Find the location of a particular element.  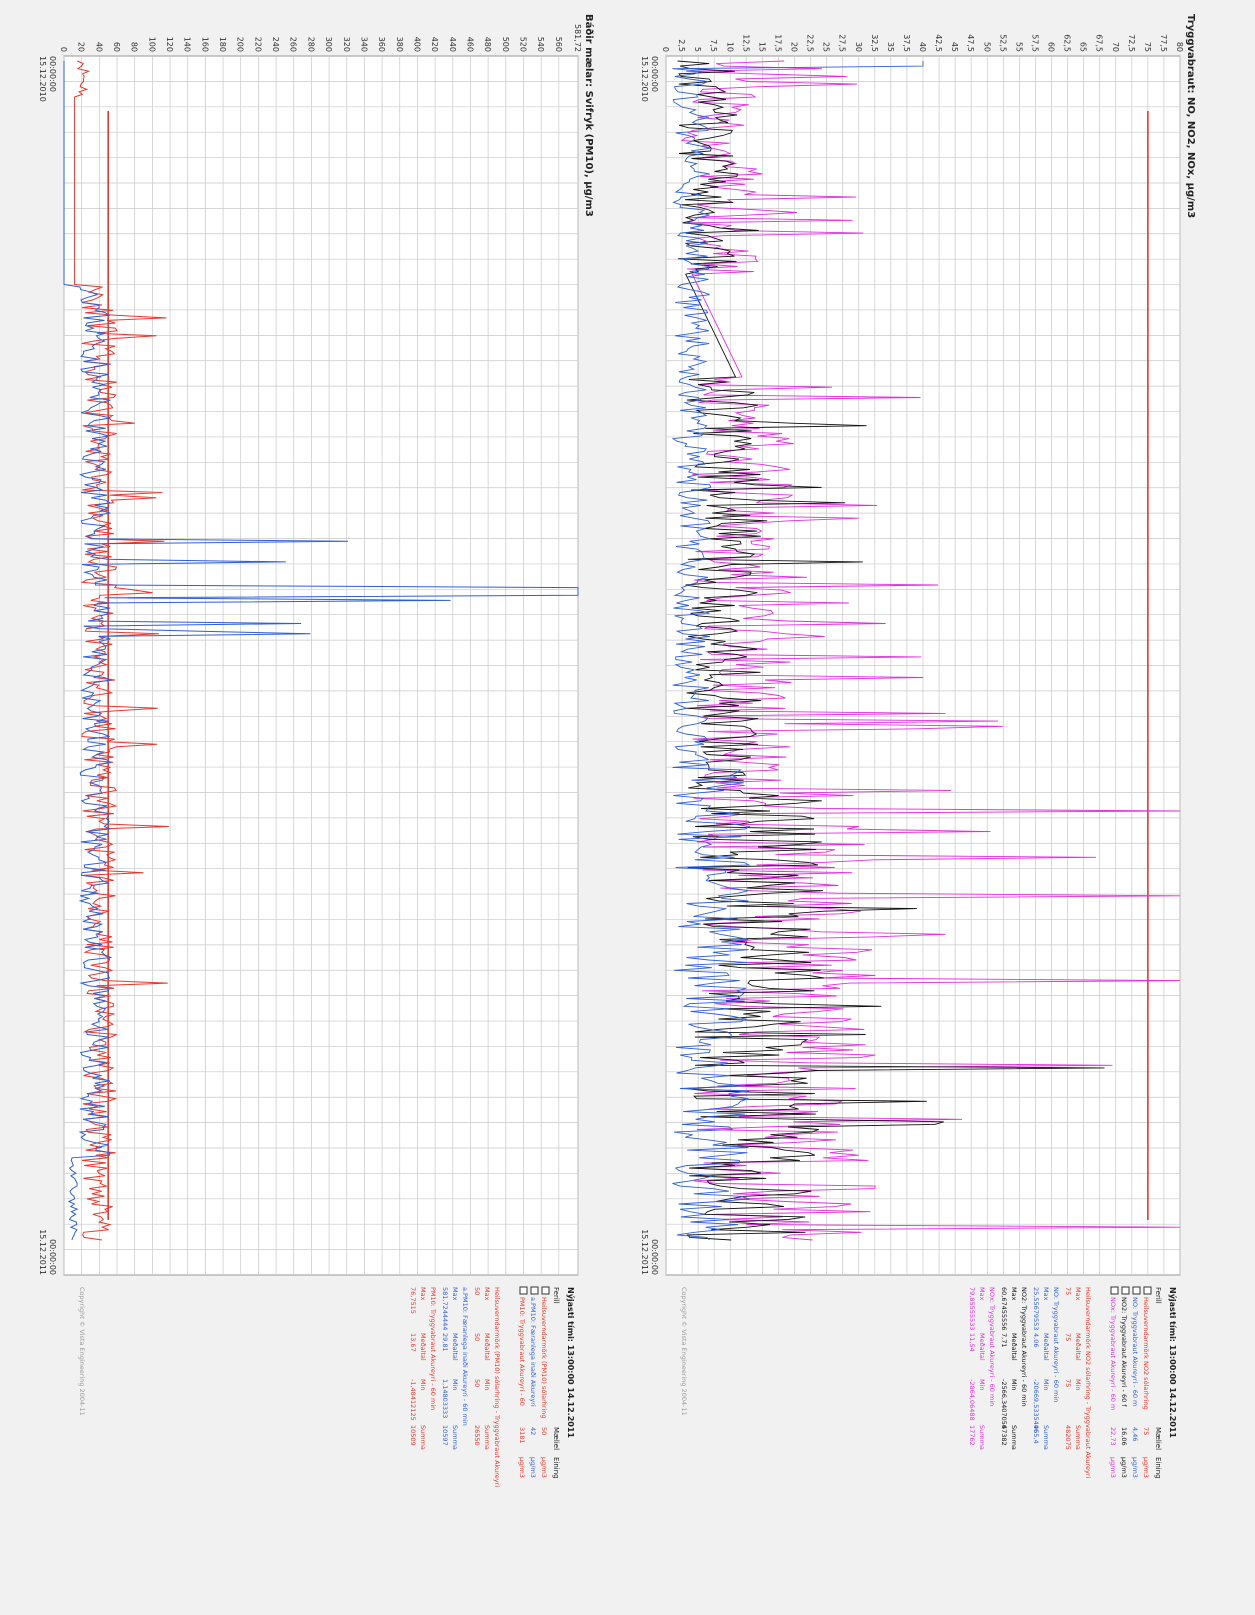

y-tick-label-5: 100 is located at coordinates (151, 44).